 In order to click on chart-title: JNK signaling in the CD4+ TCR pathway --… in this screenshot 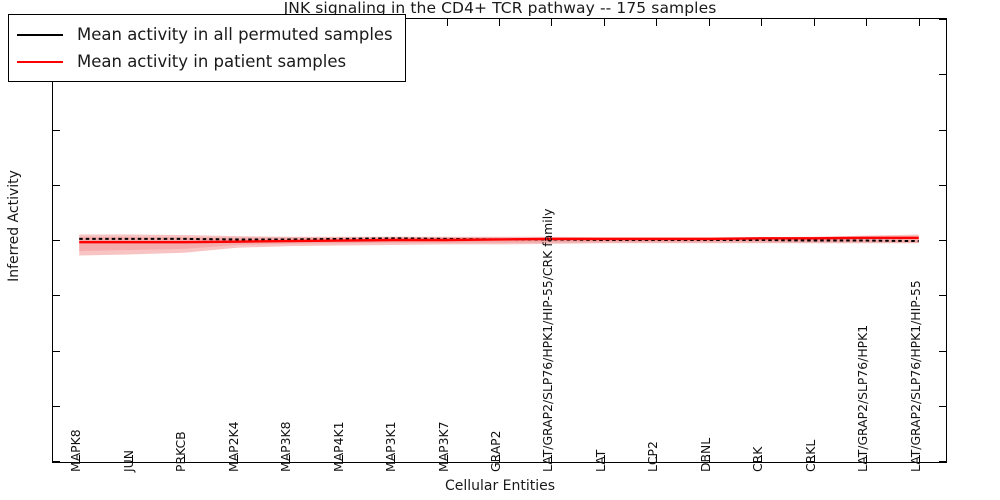, I will do `click(500, 8)`.